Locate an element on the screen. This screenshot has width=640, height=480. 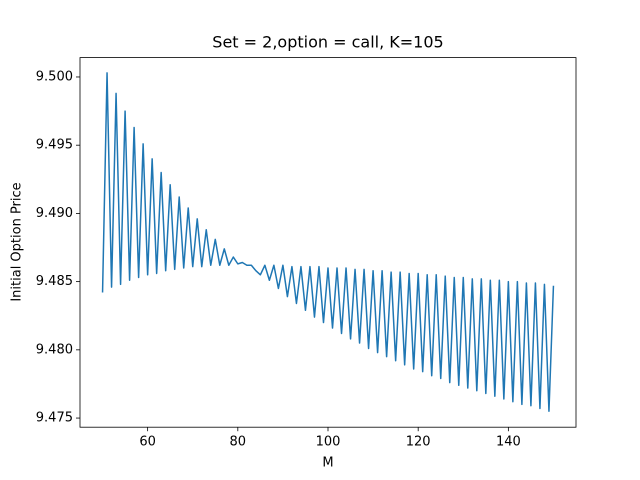
y-tick-label: 9.480 is located at coordinates (54, 349).